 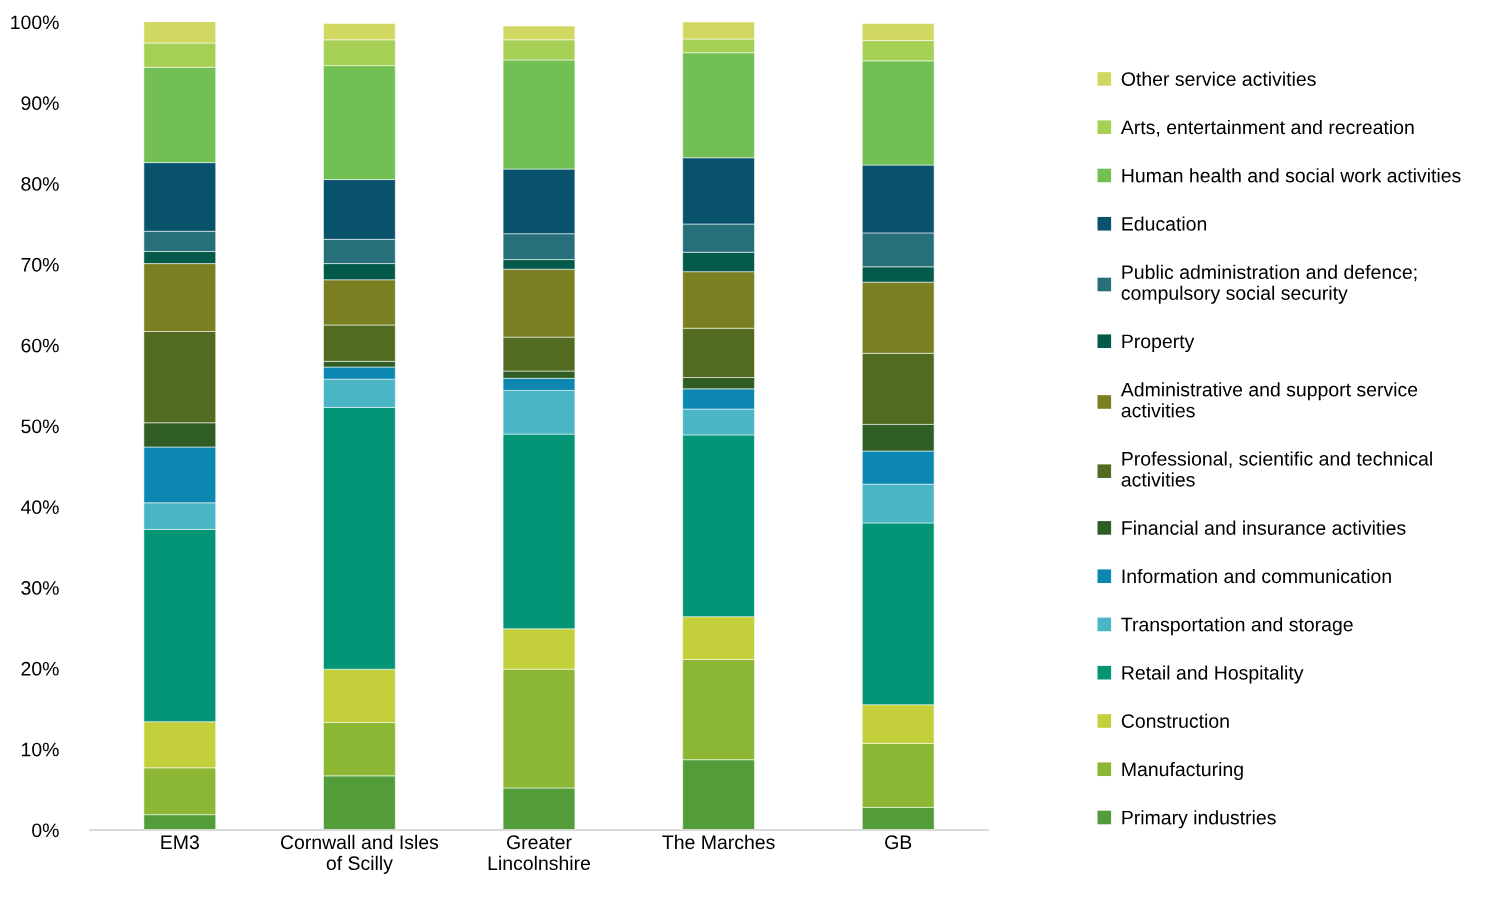 What do you see at coordinates (539, 853) in the screenshot?
I see `x-tick-label: Greater Lincolnshire` at bounding box center [539, 853].